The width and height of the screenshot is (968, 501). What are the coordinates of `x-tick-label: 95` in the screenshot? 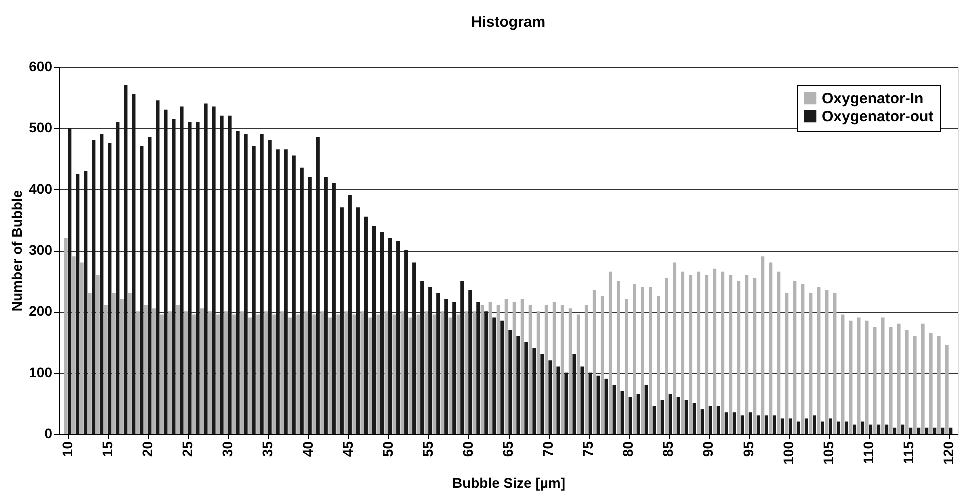 It's located at (748, 449).